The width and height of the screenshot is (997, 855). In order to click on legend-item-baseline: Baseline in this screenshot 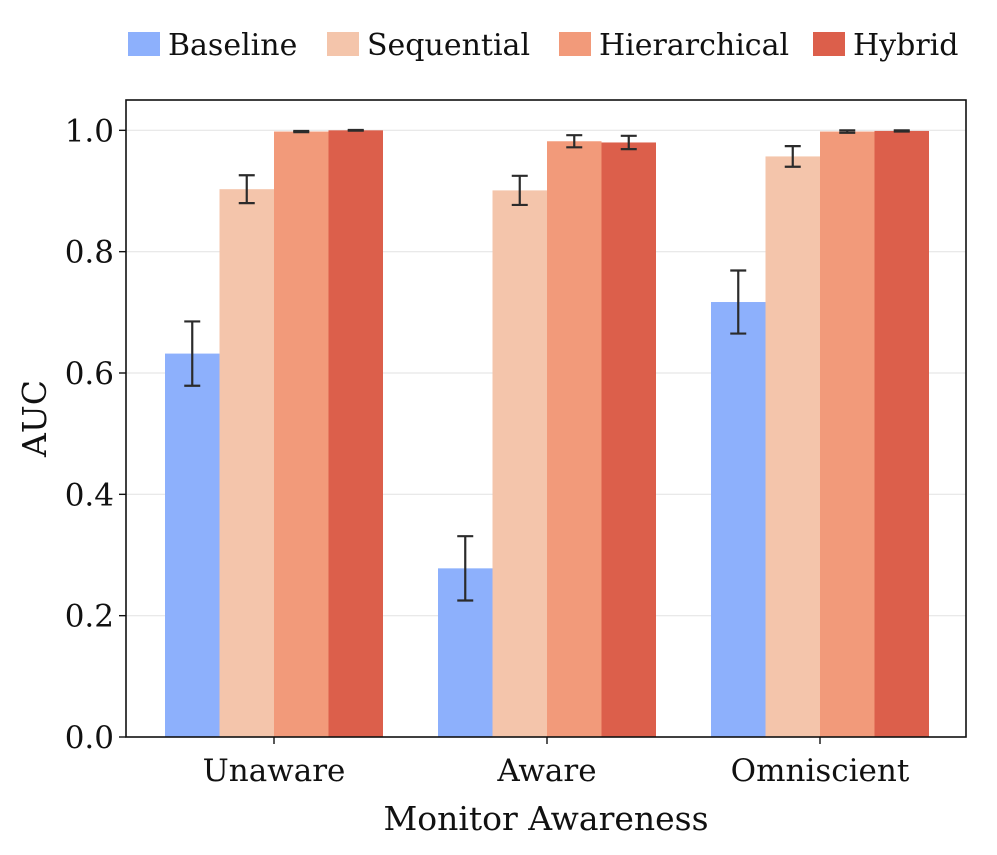, I will do `click(212, 45)`.